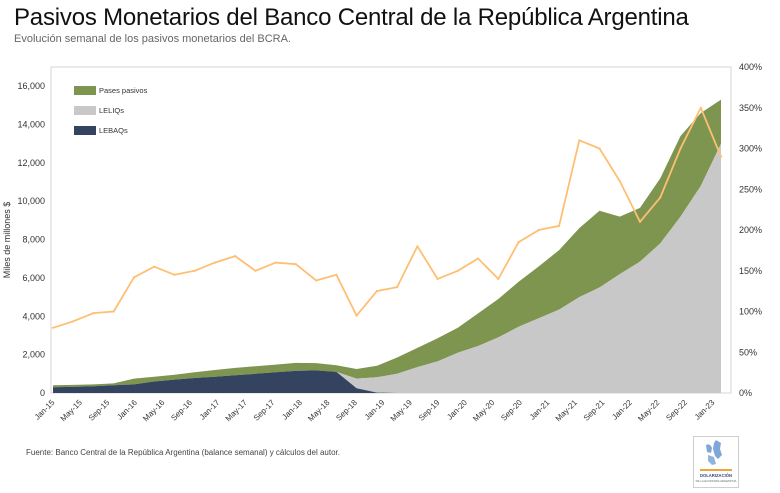  What do you see at coordinates (649, 411) in the screenshot?
I see `x-tick-label: May-22` at bounding box center [649, 411].